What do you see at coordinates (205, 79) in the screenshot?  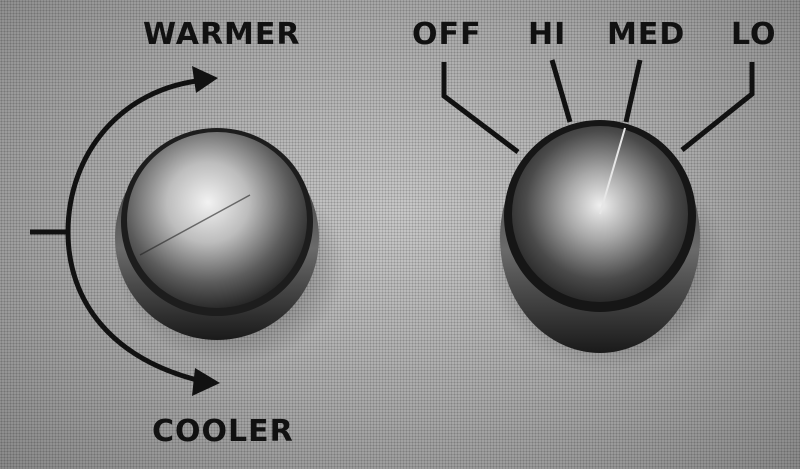 I see `arrow-warmer-icon` at bounding box center [205, 79].